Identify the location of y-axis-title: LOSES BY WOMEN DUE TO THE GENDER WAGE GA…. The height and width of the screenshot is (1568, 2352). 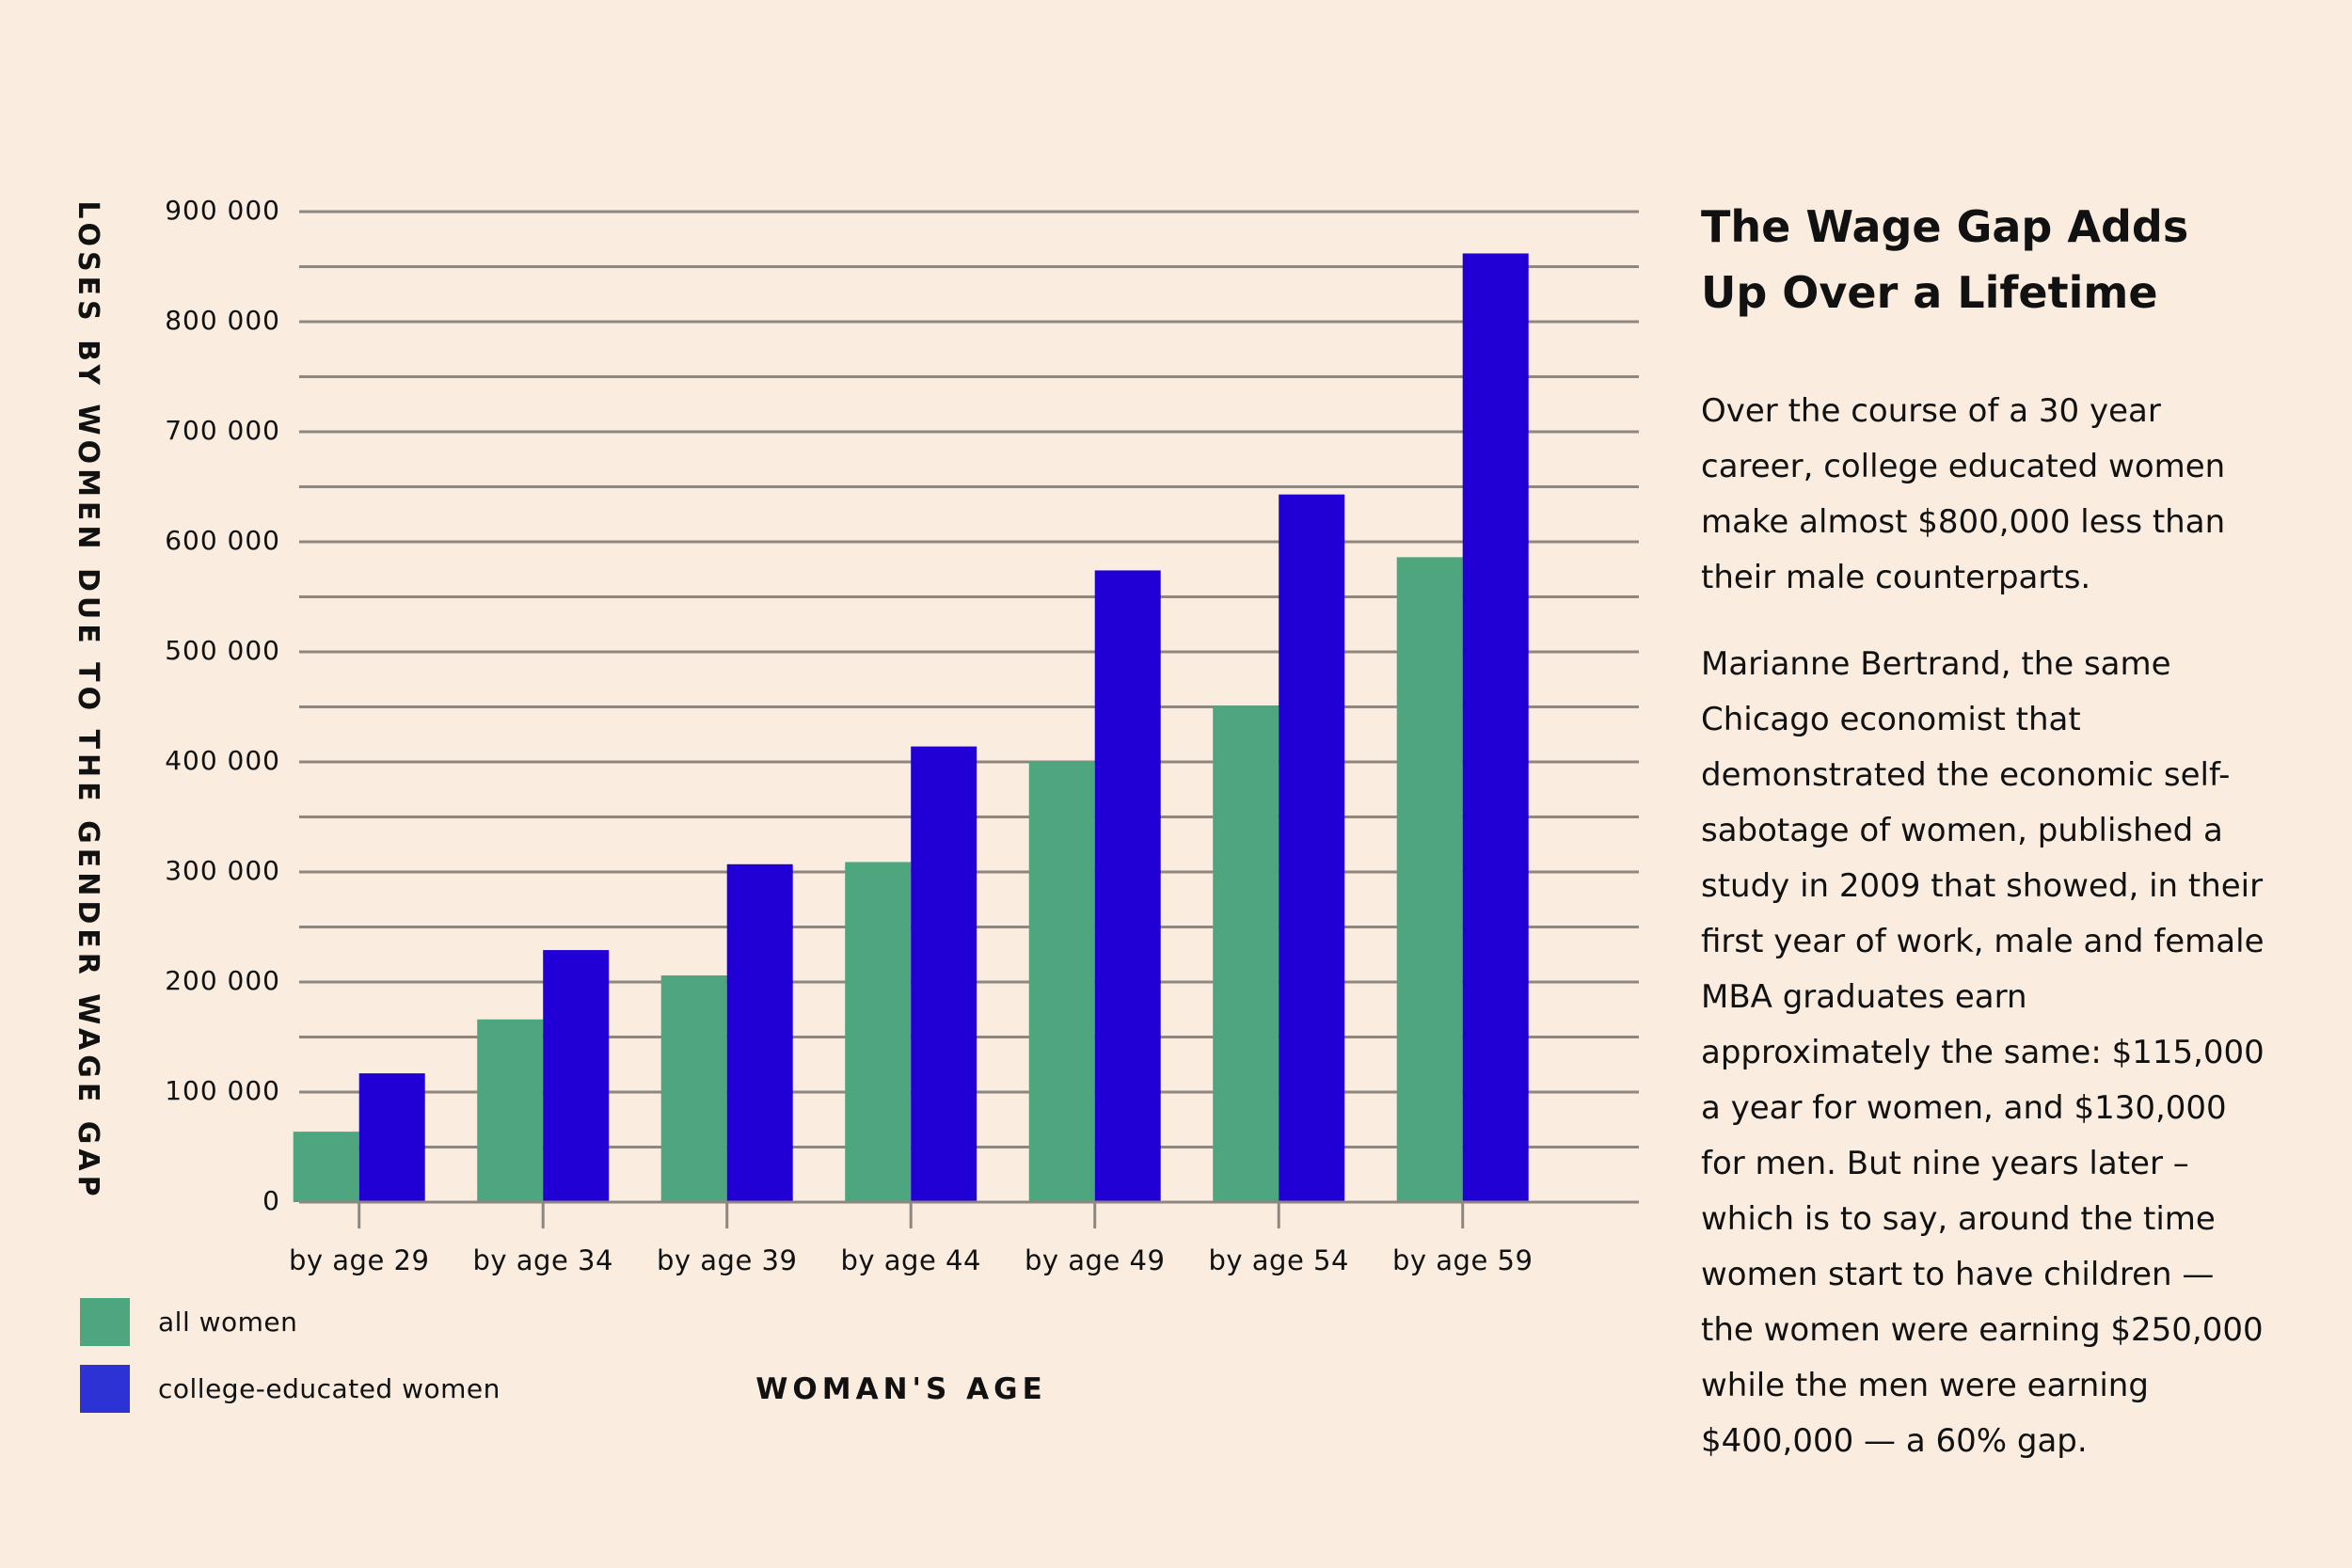
(88, 700).